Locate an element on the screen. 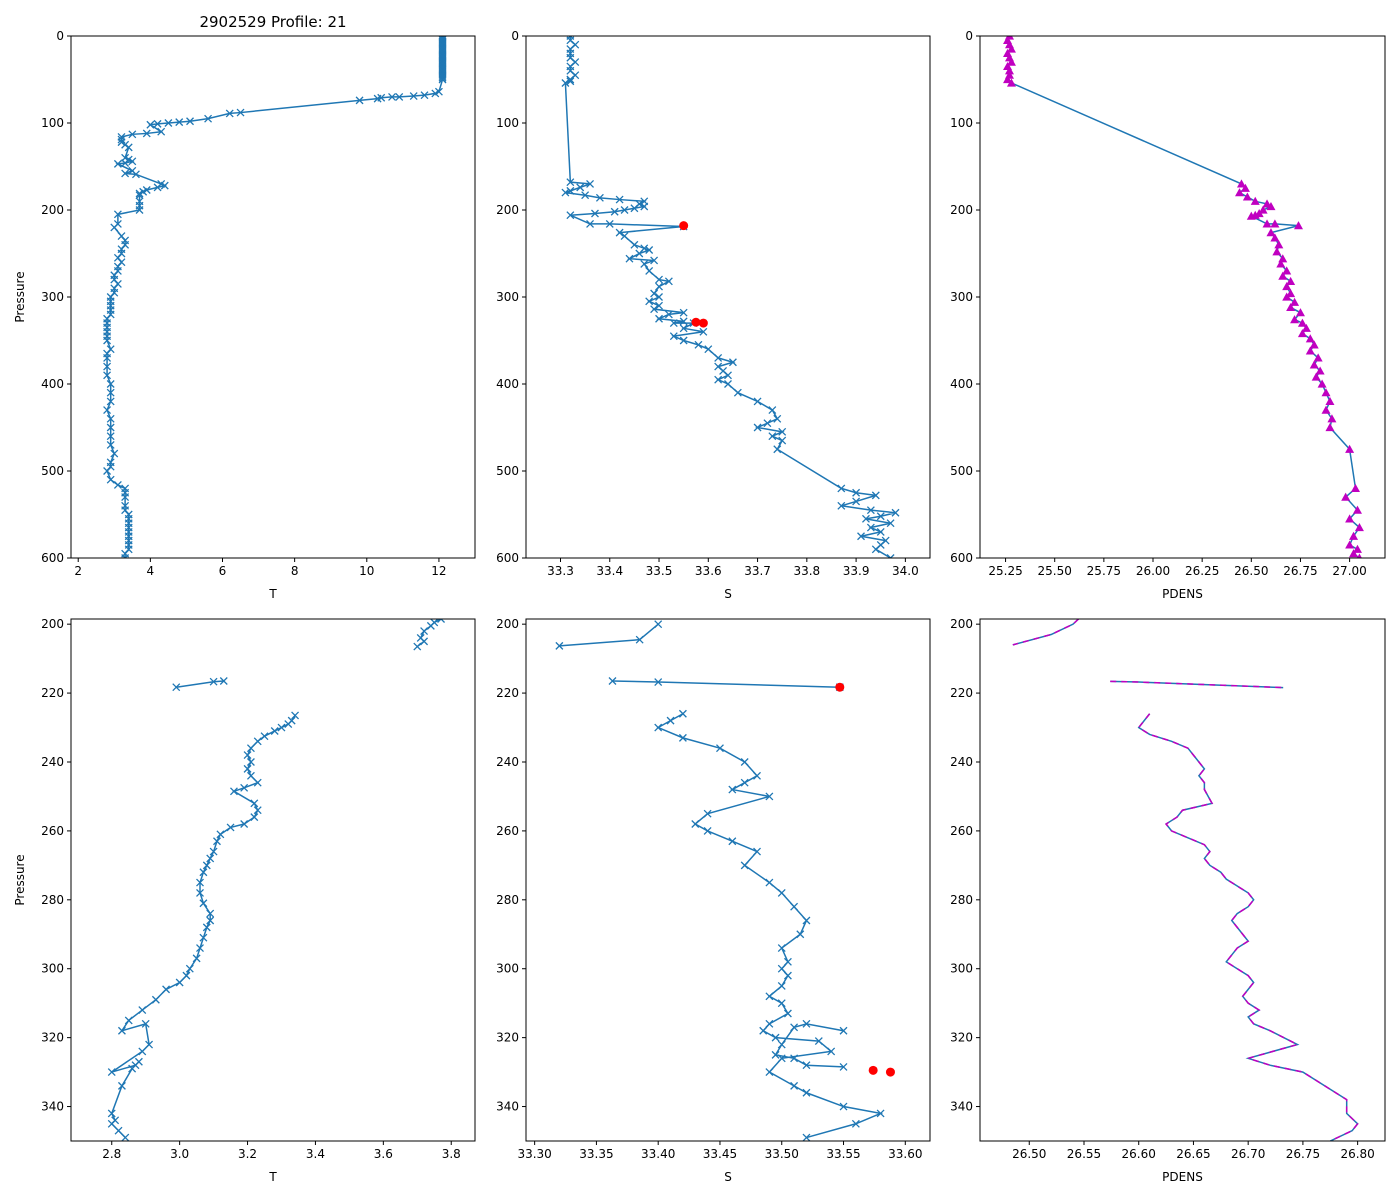 This screenshot has width=1400, height=1200. x-tick-label: 3.2 is located at coordinates (247, 1154).